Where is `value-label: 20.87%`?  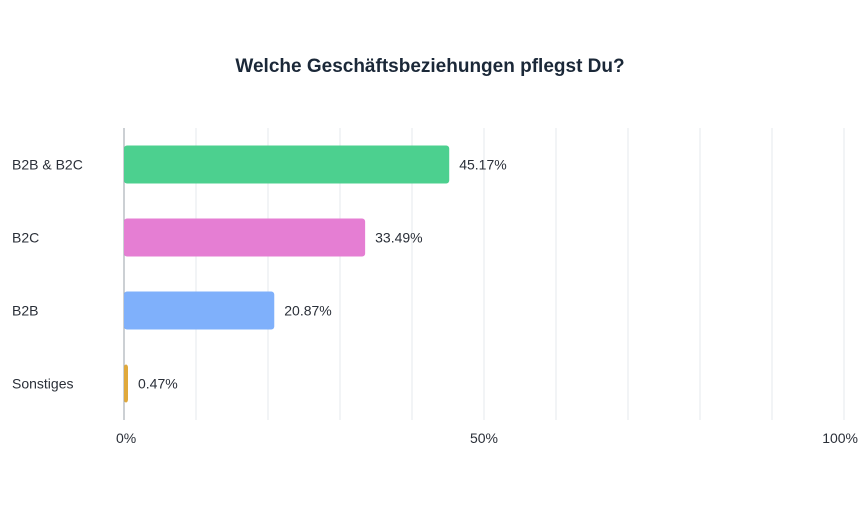
value-label: 20.87% is located at coordinates (307, 311).